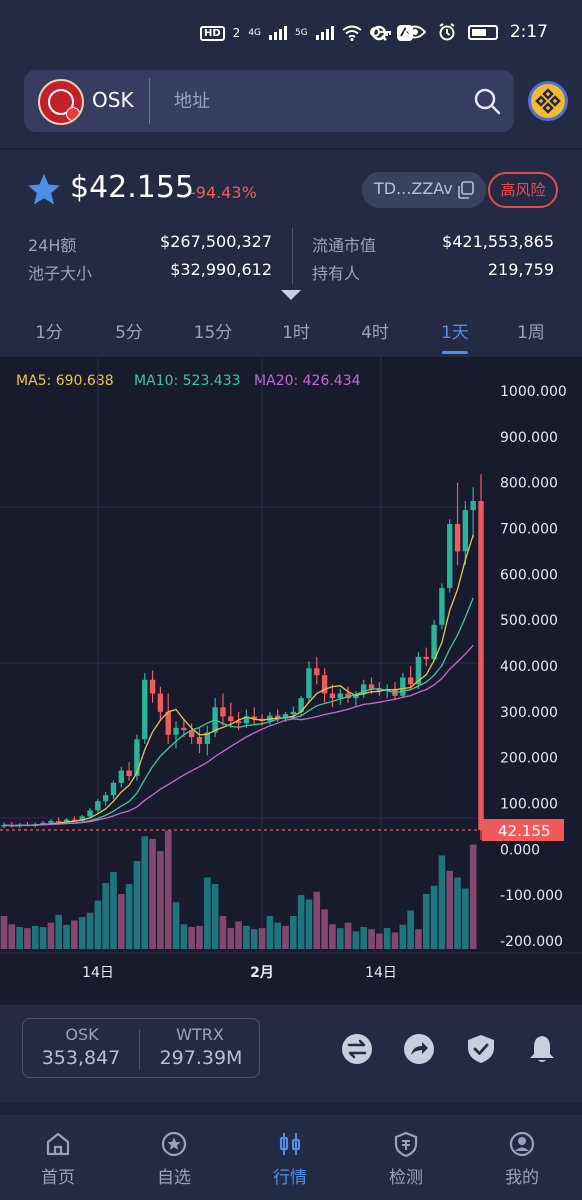 This screenshot has width=582, height=1200. Describe the element at coordinates (336, 273) in the screenshot. I see `holders-label: 持有人` at that location.